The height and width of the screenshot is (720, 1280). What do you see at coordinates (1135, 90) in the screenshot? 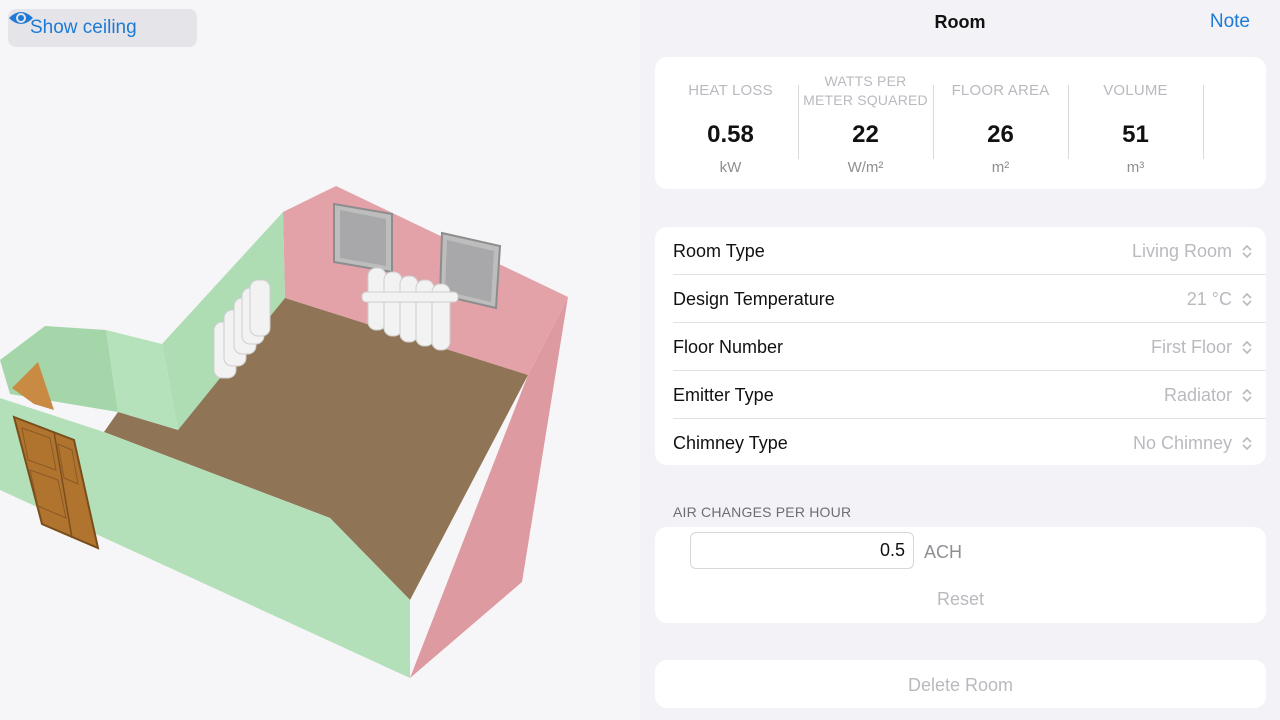
I see `stat-caption: VOLUME` at bounding box center [1135, 90].